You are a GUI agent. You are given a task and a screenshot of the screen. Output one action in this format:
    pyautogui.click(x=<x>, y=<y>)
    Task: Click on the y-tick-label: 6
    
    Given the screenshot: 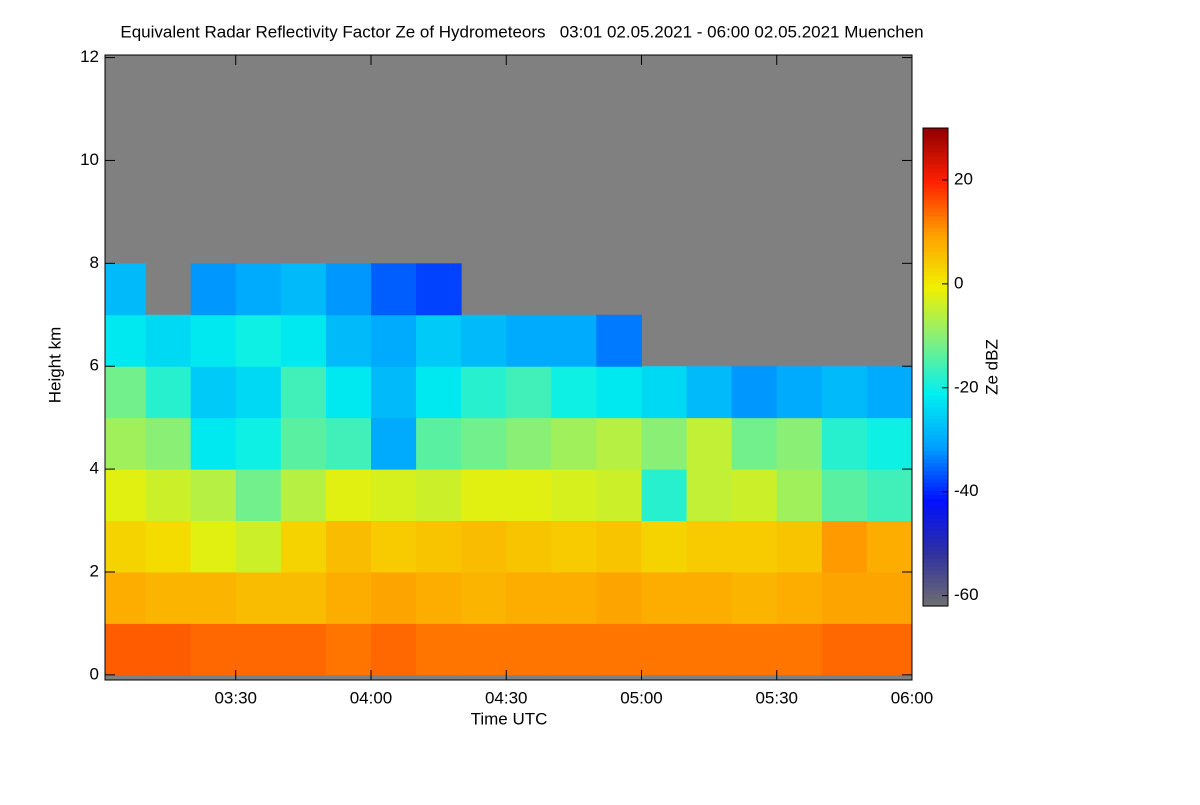 What is the action you would take?
    pyautogui.click(x=94, y=365)
    